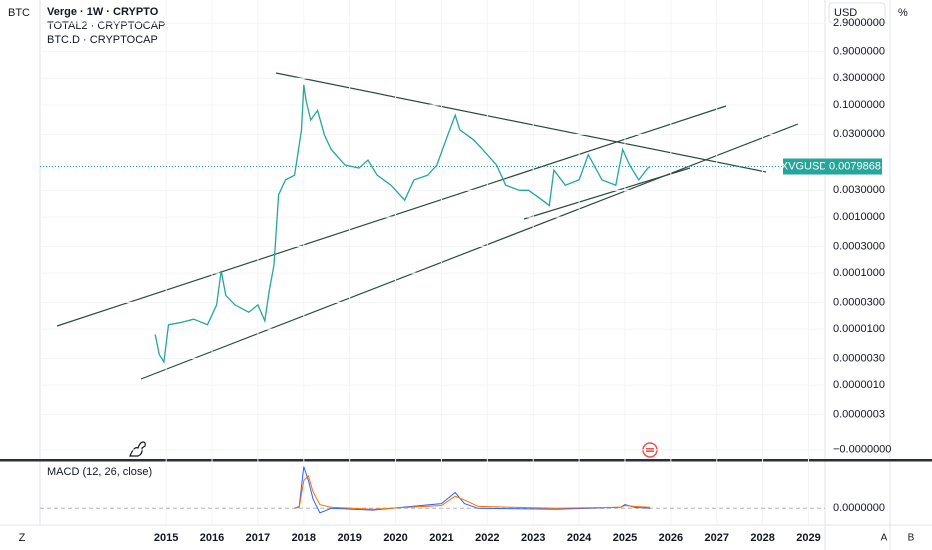 The width and height of the screenshot is (932, 550). What do you see at coordinates (859, 51) in the screenshot?
I see `y-tick-label: 0.9000000` at bounding box center [859, 51].